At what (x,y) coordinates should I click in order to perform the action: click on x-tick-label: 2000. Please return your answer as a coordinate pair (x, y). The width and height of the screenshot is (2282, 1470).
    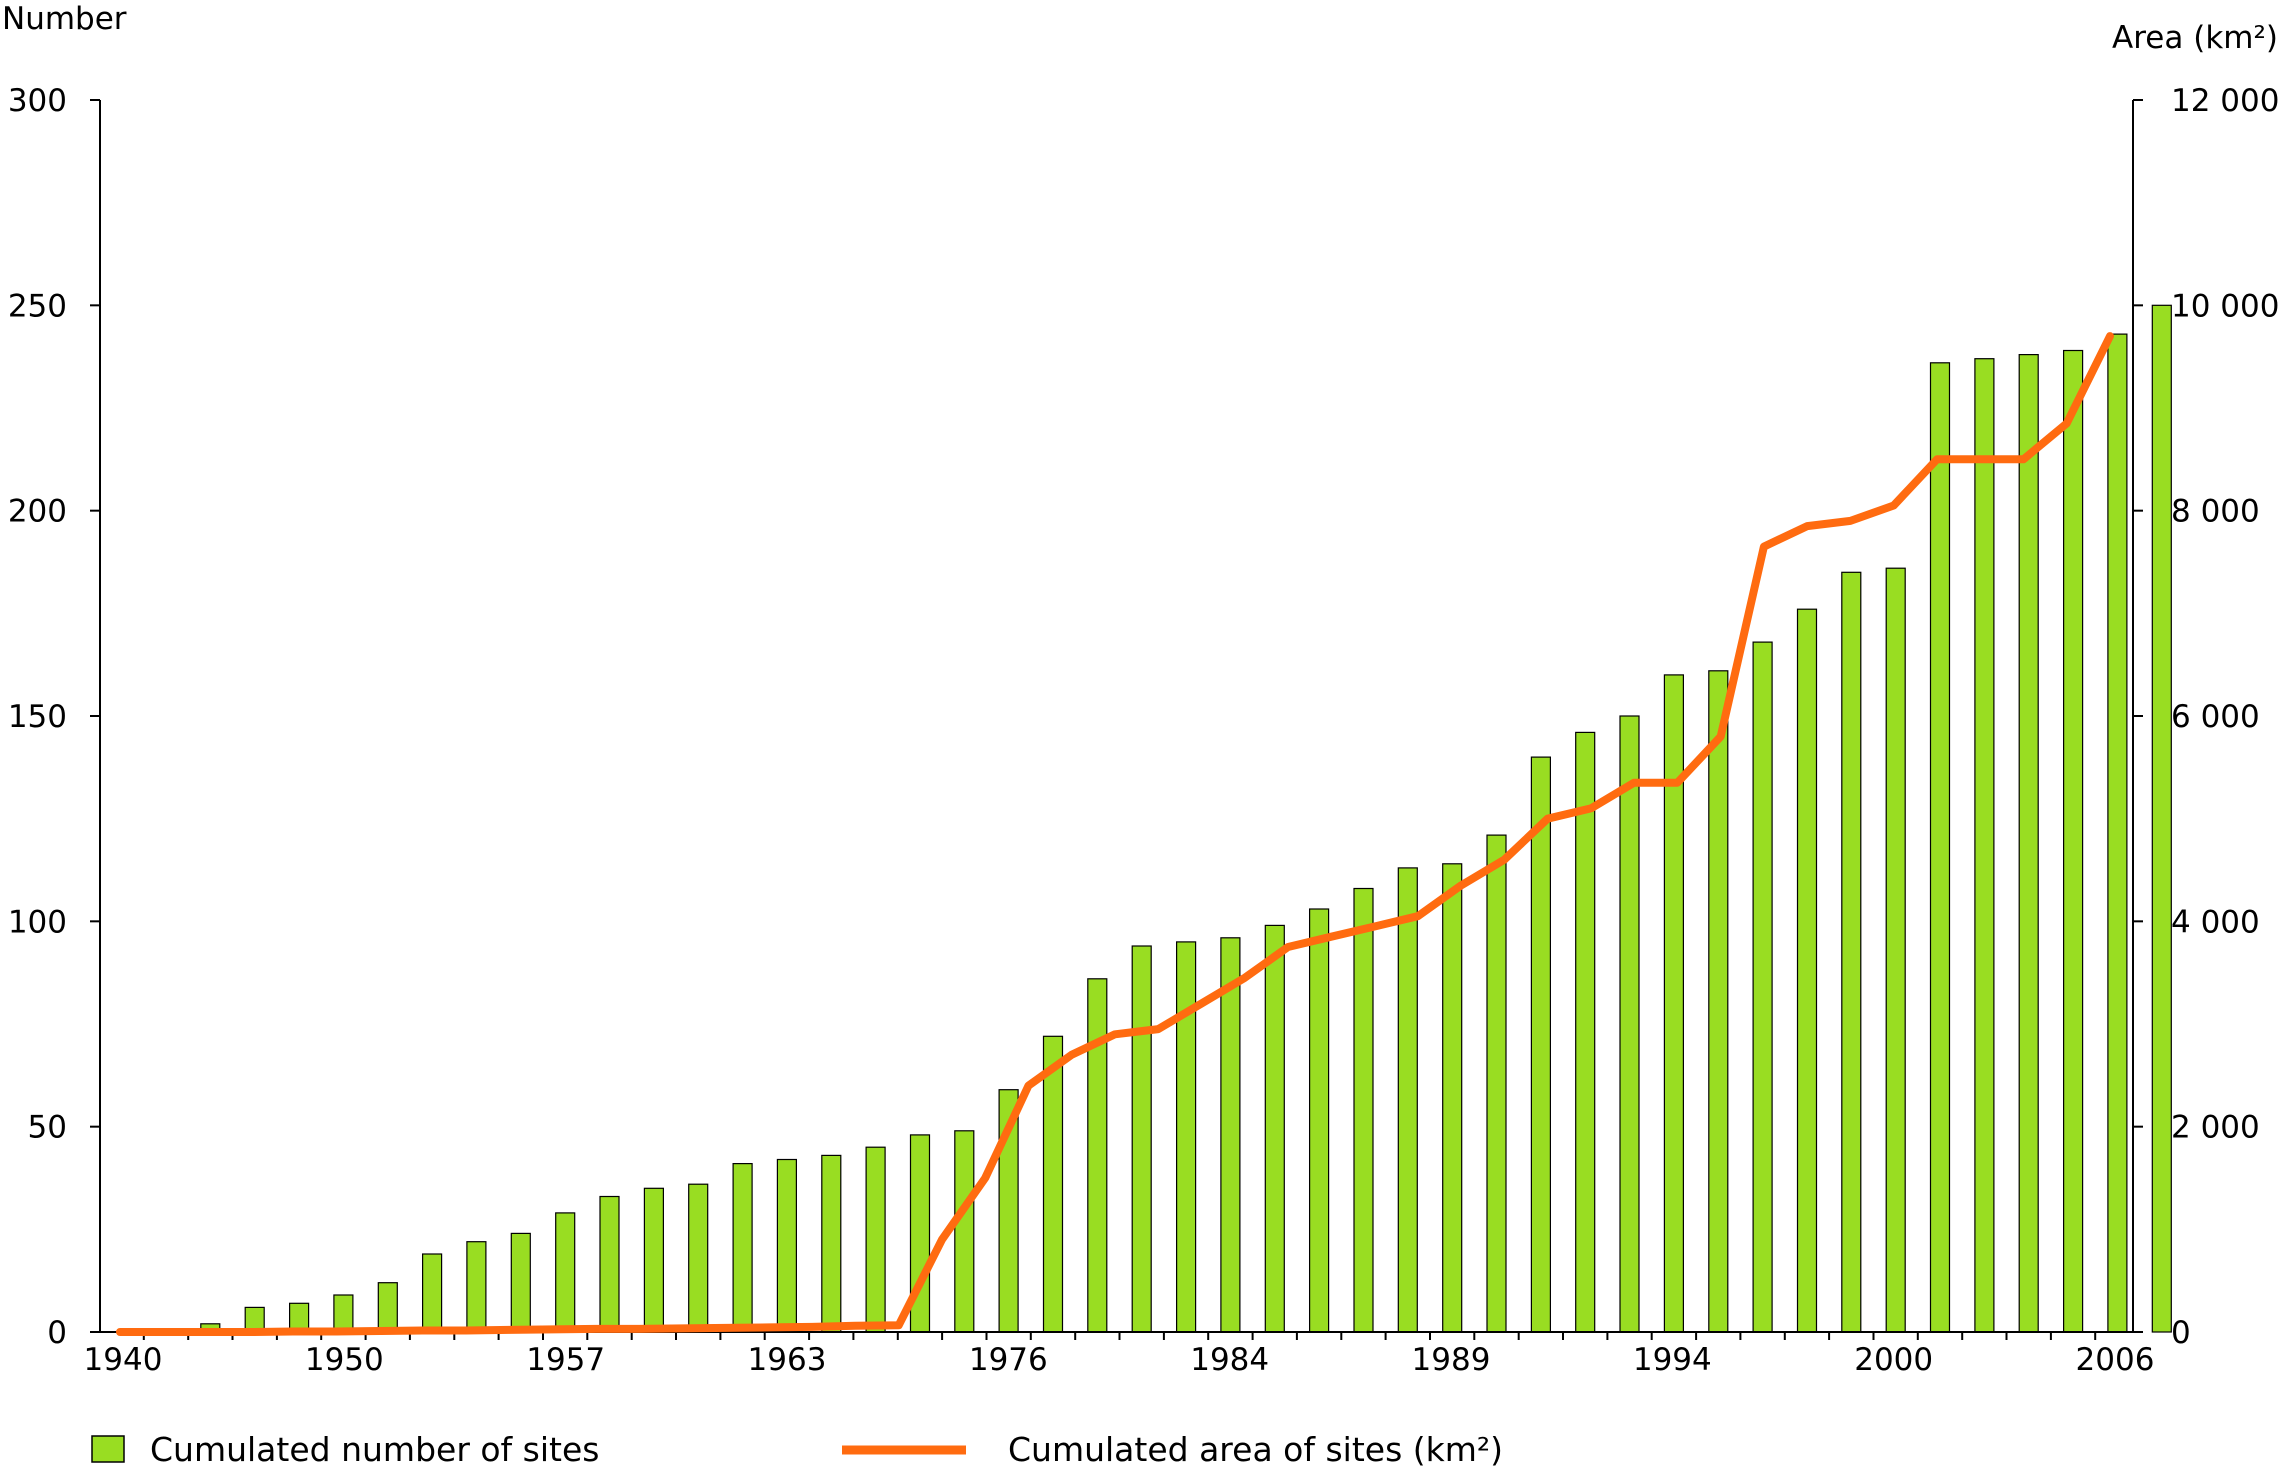
    Looking at the image, I should click on (1893, 1360).